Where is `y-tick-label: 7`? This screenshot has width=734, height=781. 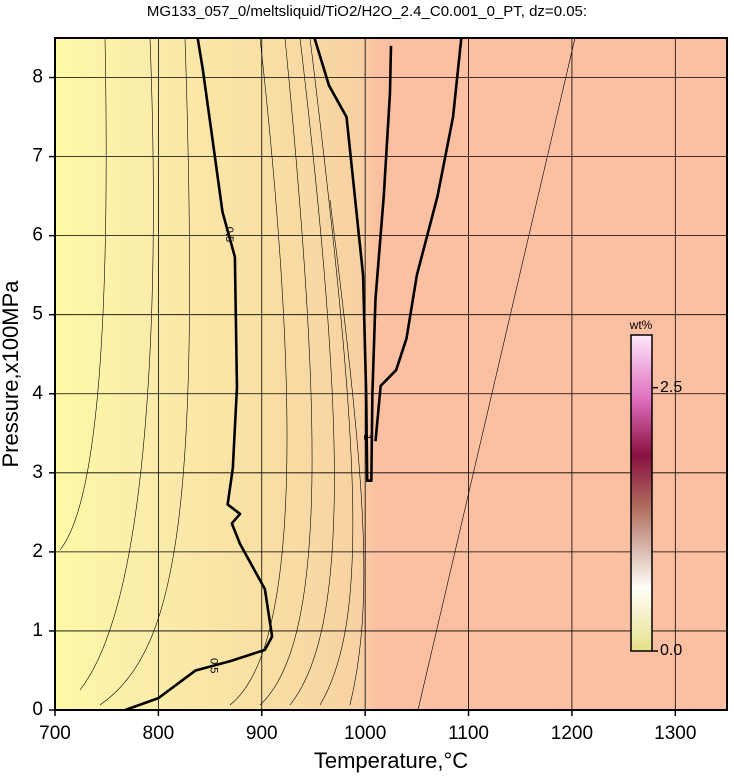 y-tick-label: 7 is located at coordinates (37, 156).